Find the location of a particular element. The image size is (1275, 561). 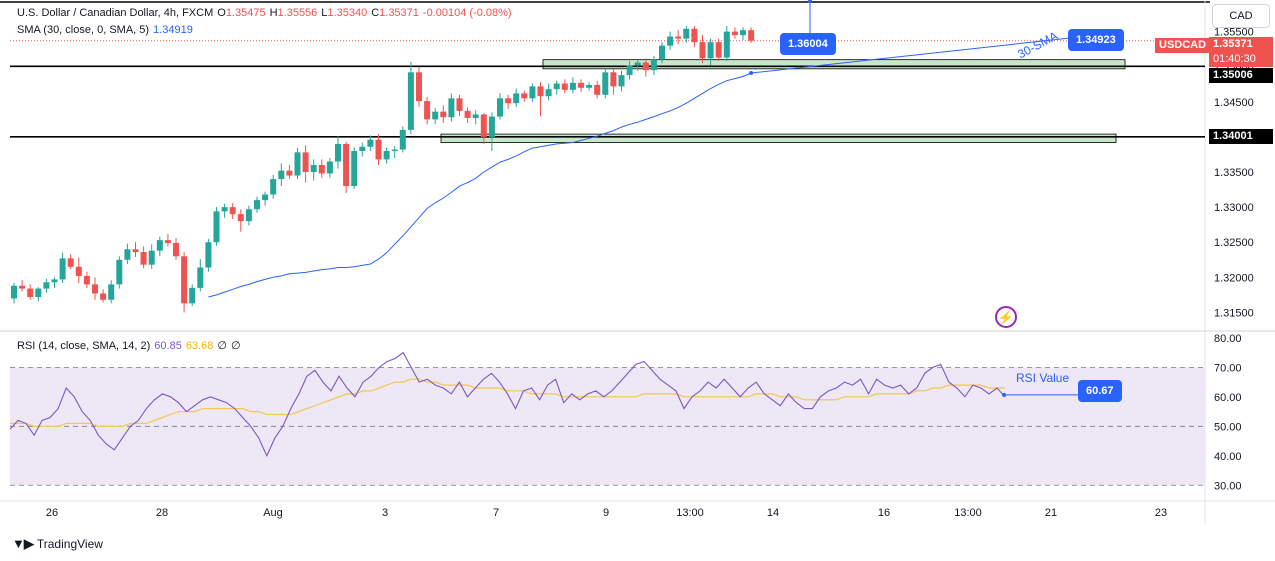

rsi-tick-label: 50.00 is located at coordinates (1228, 427).